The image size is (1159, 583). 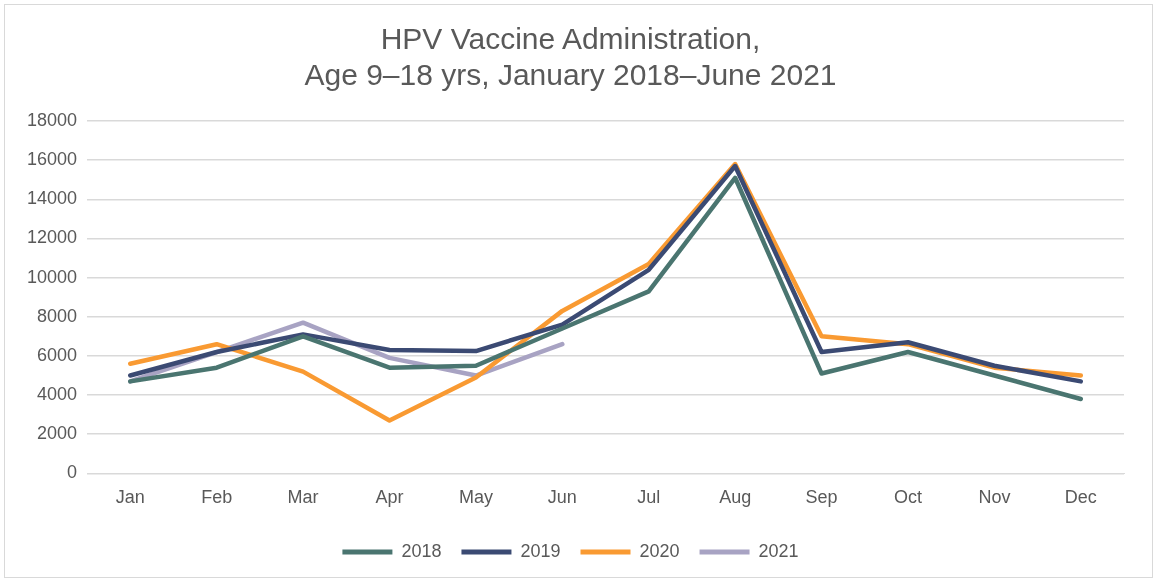 What do you see at coordinates (389, 497) in the screenshot?
I see `x-tick-label: Apr` at bounding box center [389, 497].